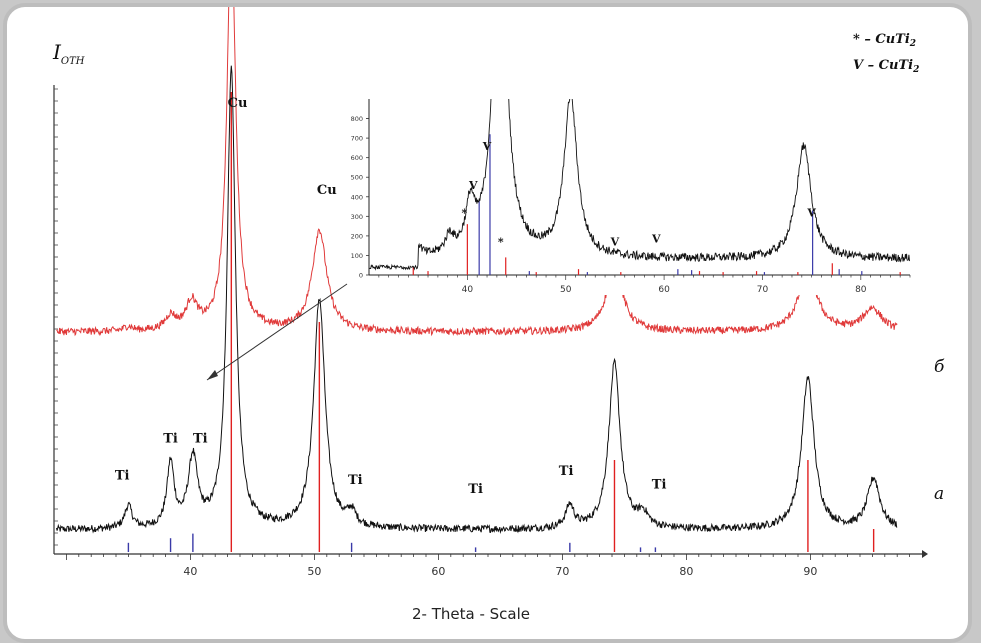  What do you see at coordinates (884, 40) in the screenshot?
I see `legend-entry: * – CuTi2` at bounding box center [884, 40].